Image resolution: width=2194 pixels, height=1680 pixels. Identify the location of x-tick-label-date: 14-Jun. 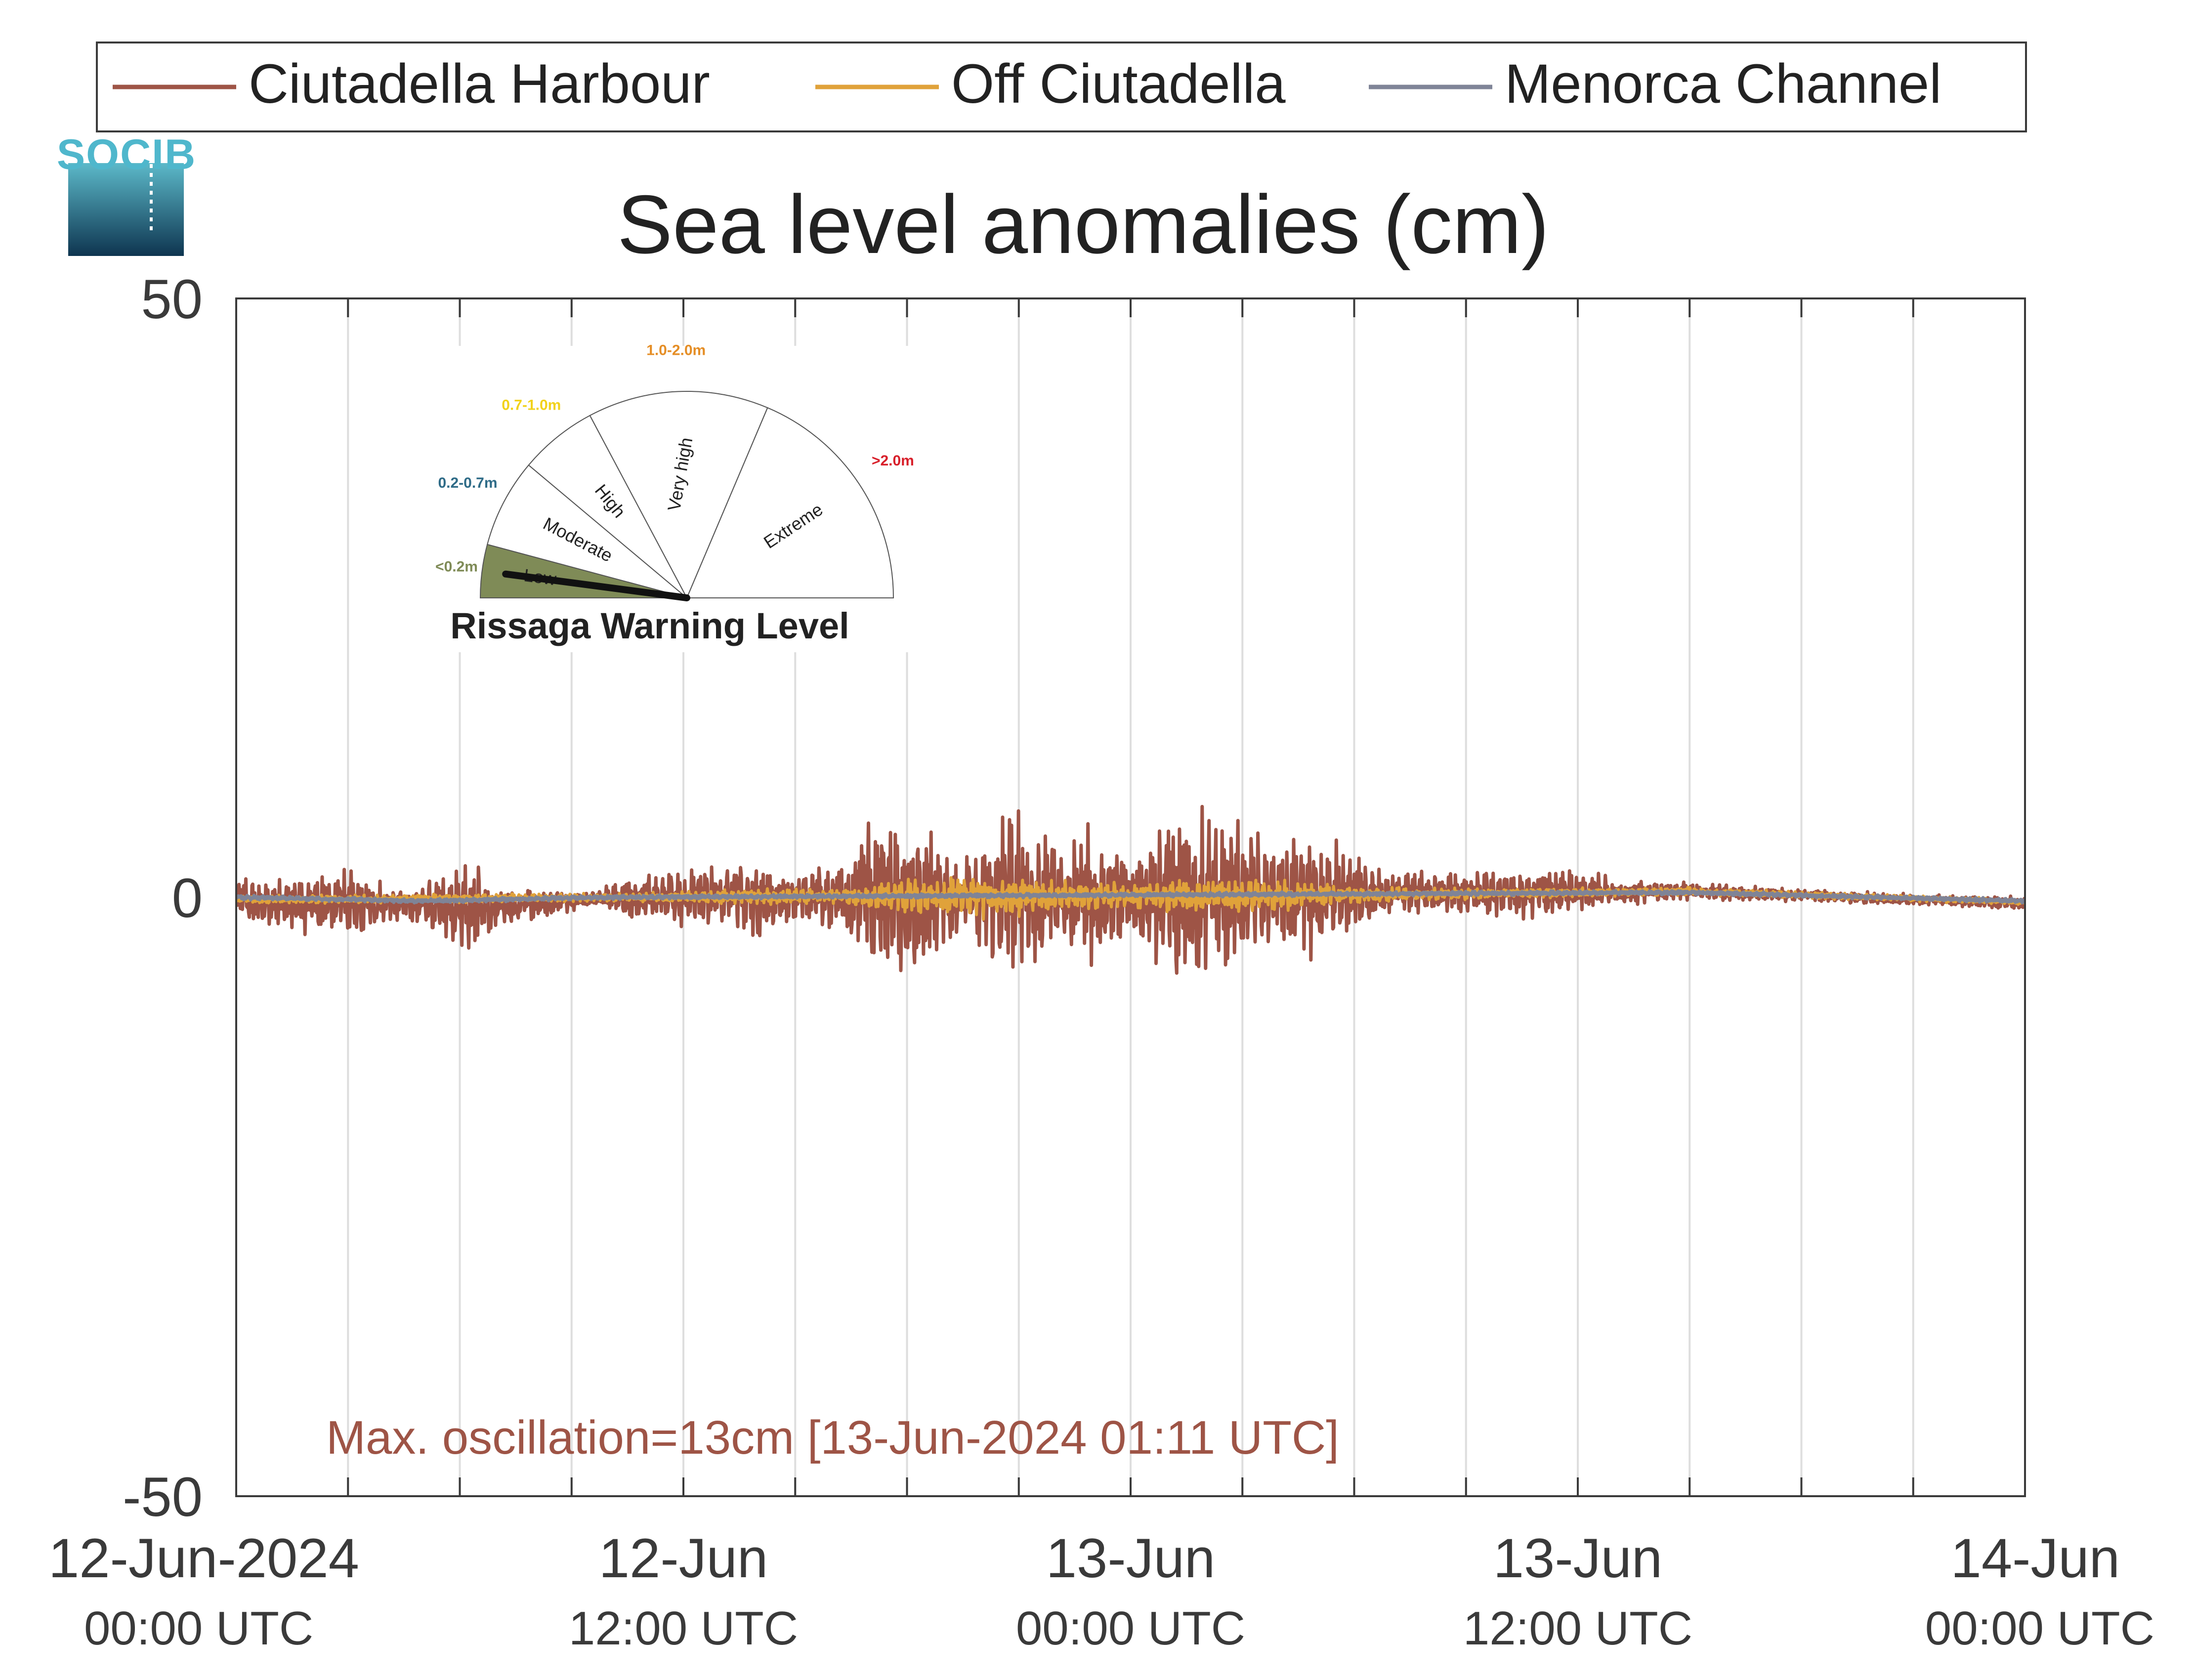
(2035, 1558).